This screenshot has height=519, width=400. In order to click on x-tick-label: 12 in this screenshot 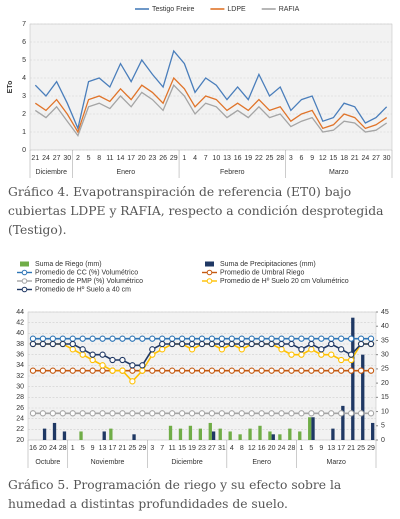, I will do `click(252, 448)`.